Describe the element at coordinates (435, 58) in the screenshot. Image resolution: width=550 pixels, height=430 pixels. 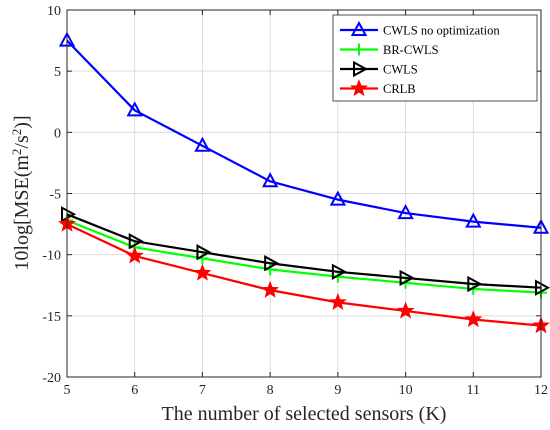
I see `legend: CWLS no optimization BR-CWLS CWLS CRLB` at that location.